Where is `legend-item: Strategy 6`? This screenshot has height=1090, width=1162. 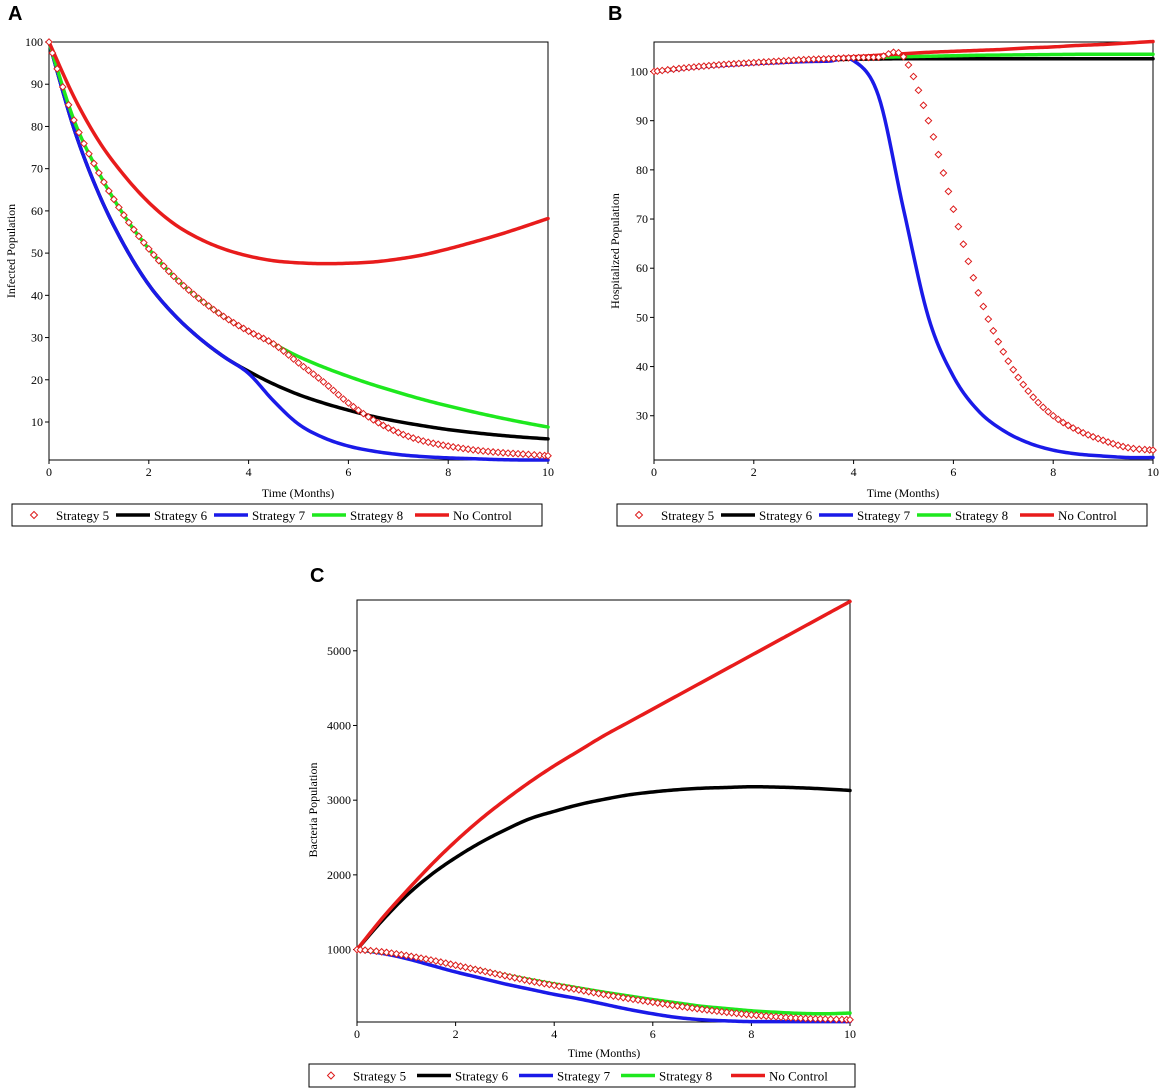 legend-item: Strategy 6 is located at coordinates (463, 1076).